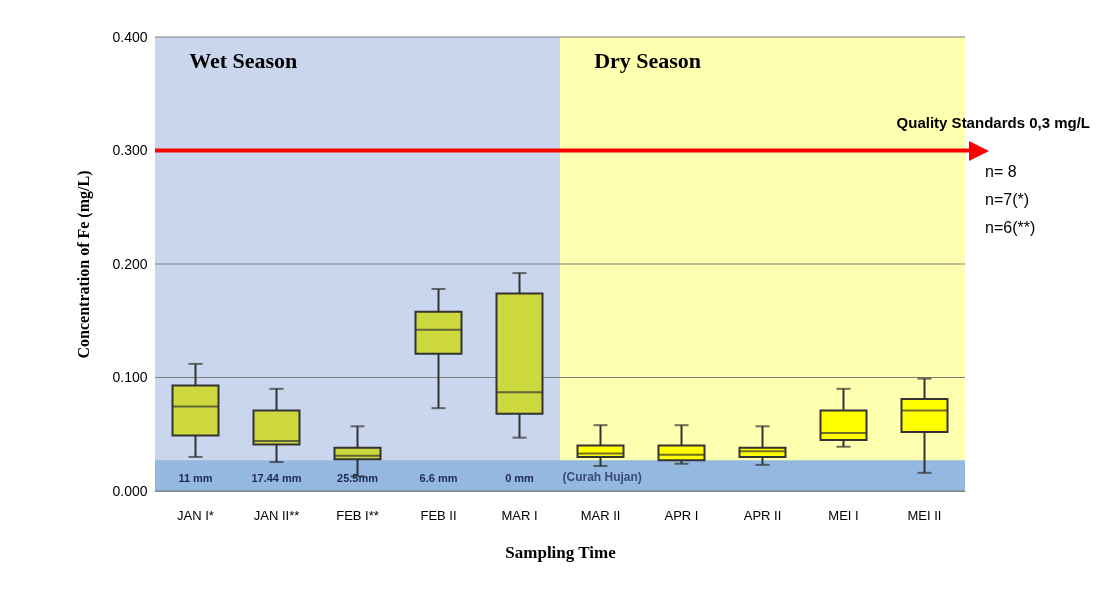 This screenshot has height=611, width=1107. What do you see at coordinates (520, 478) in the screenshot?
I see `annotation: 0 mm` at bounding box center [520, 478].